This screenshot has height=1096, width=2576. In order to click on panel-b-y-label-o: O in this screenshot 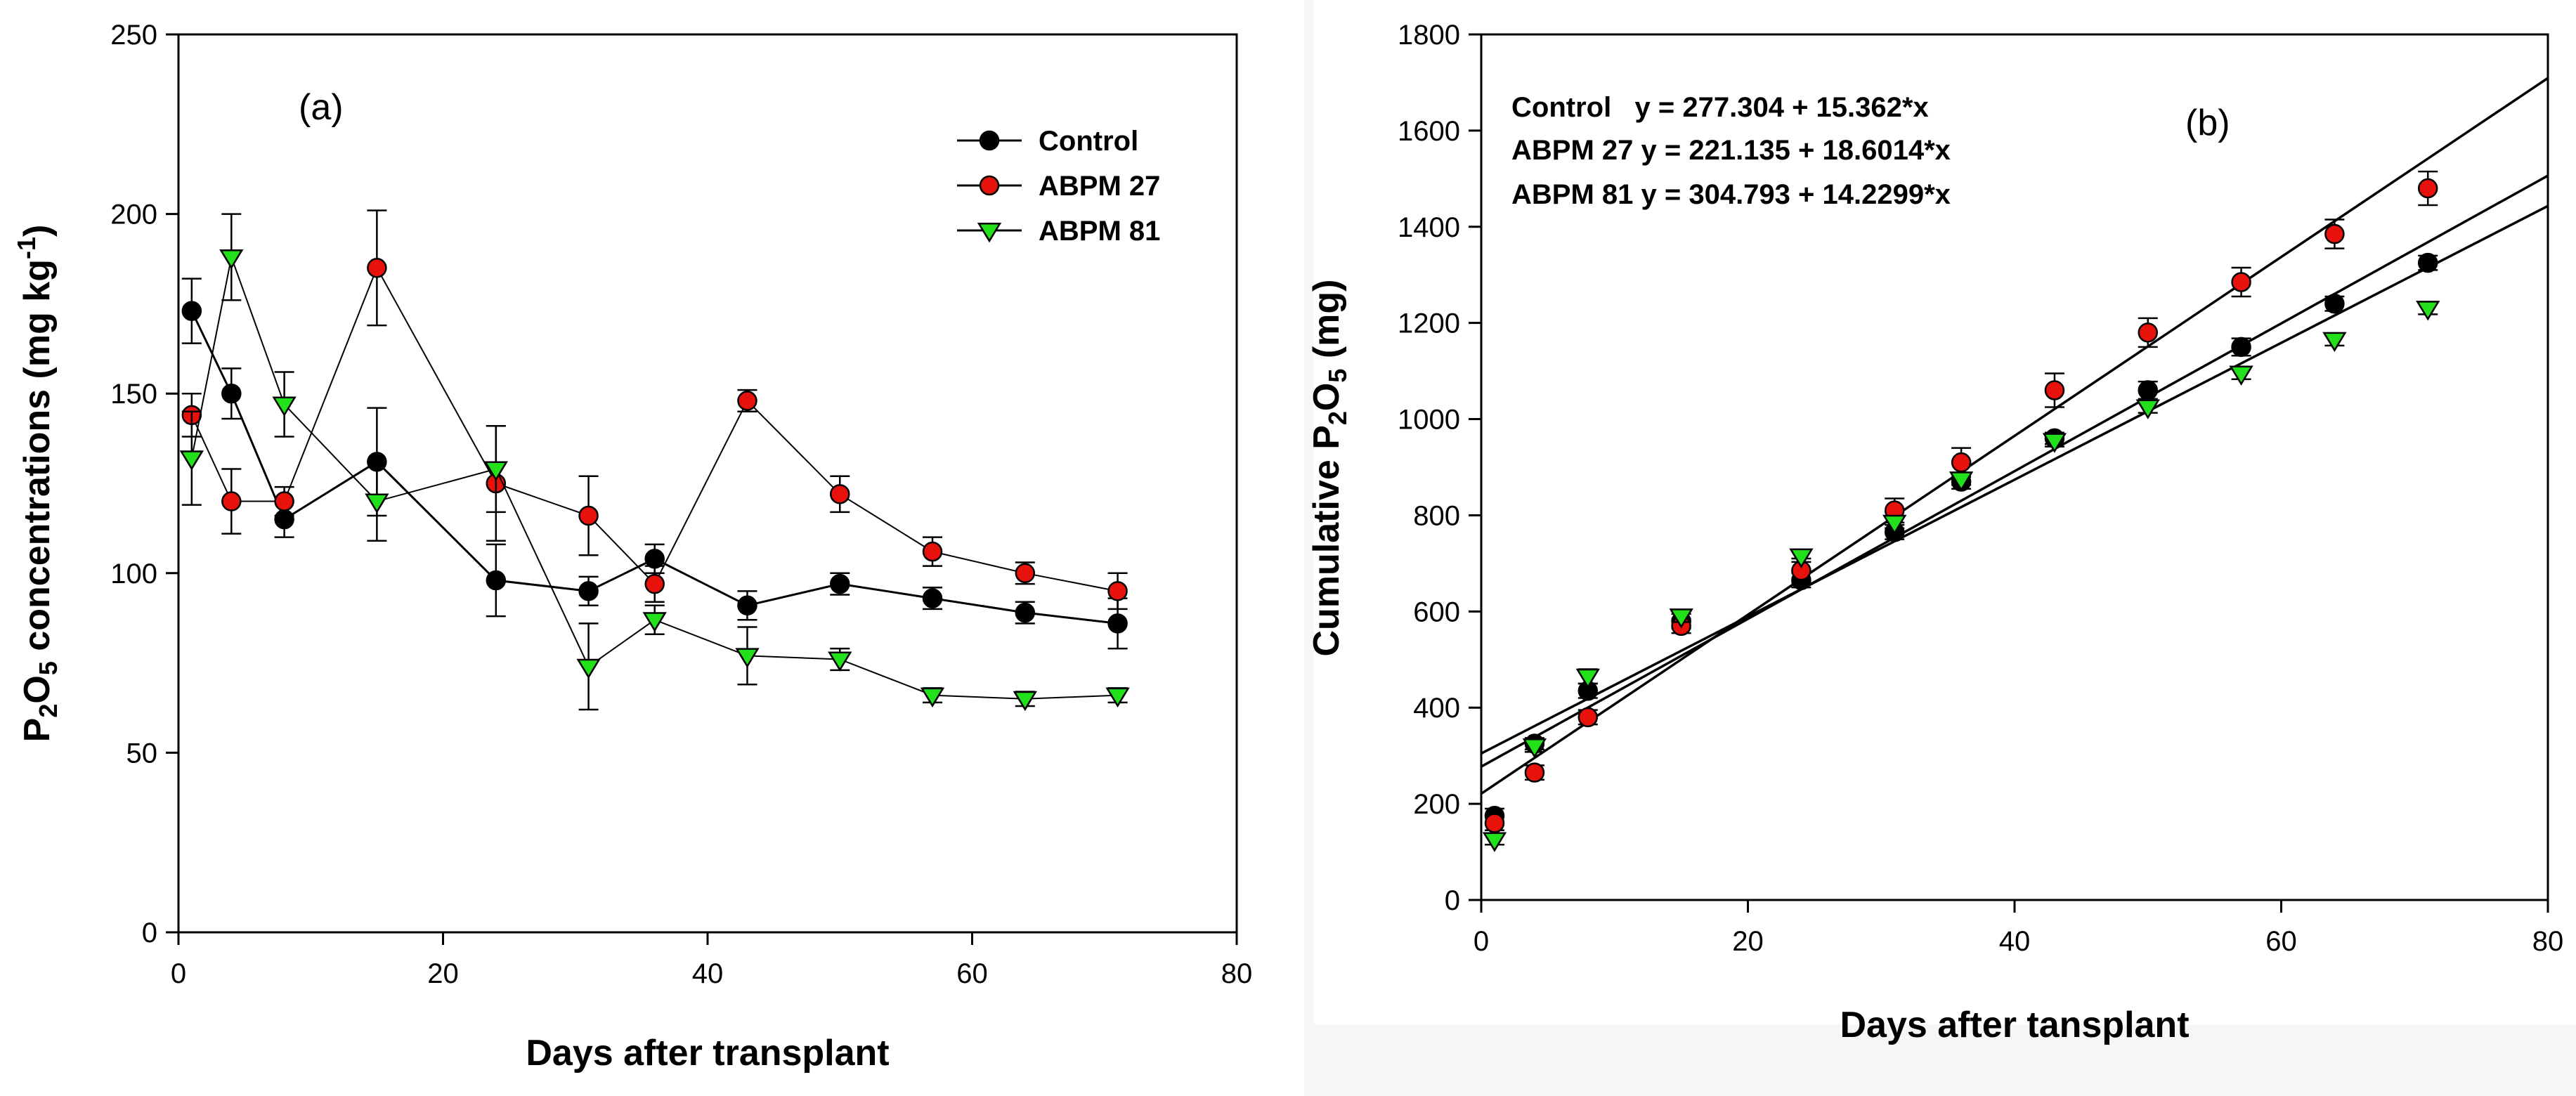, I will do `click(1326, 397)`.